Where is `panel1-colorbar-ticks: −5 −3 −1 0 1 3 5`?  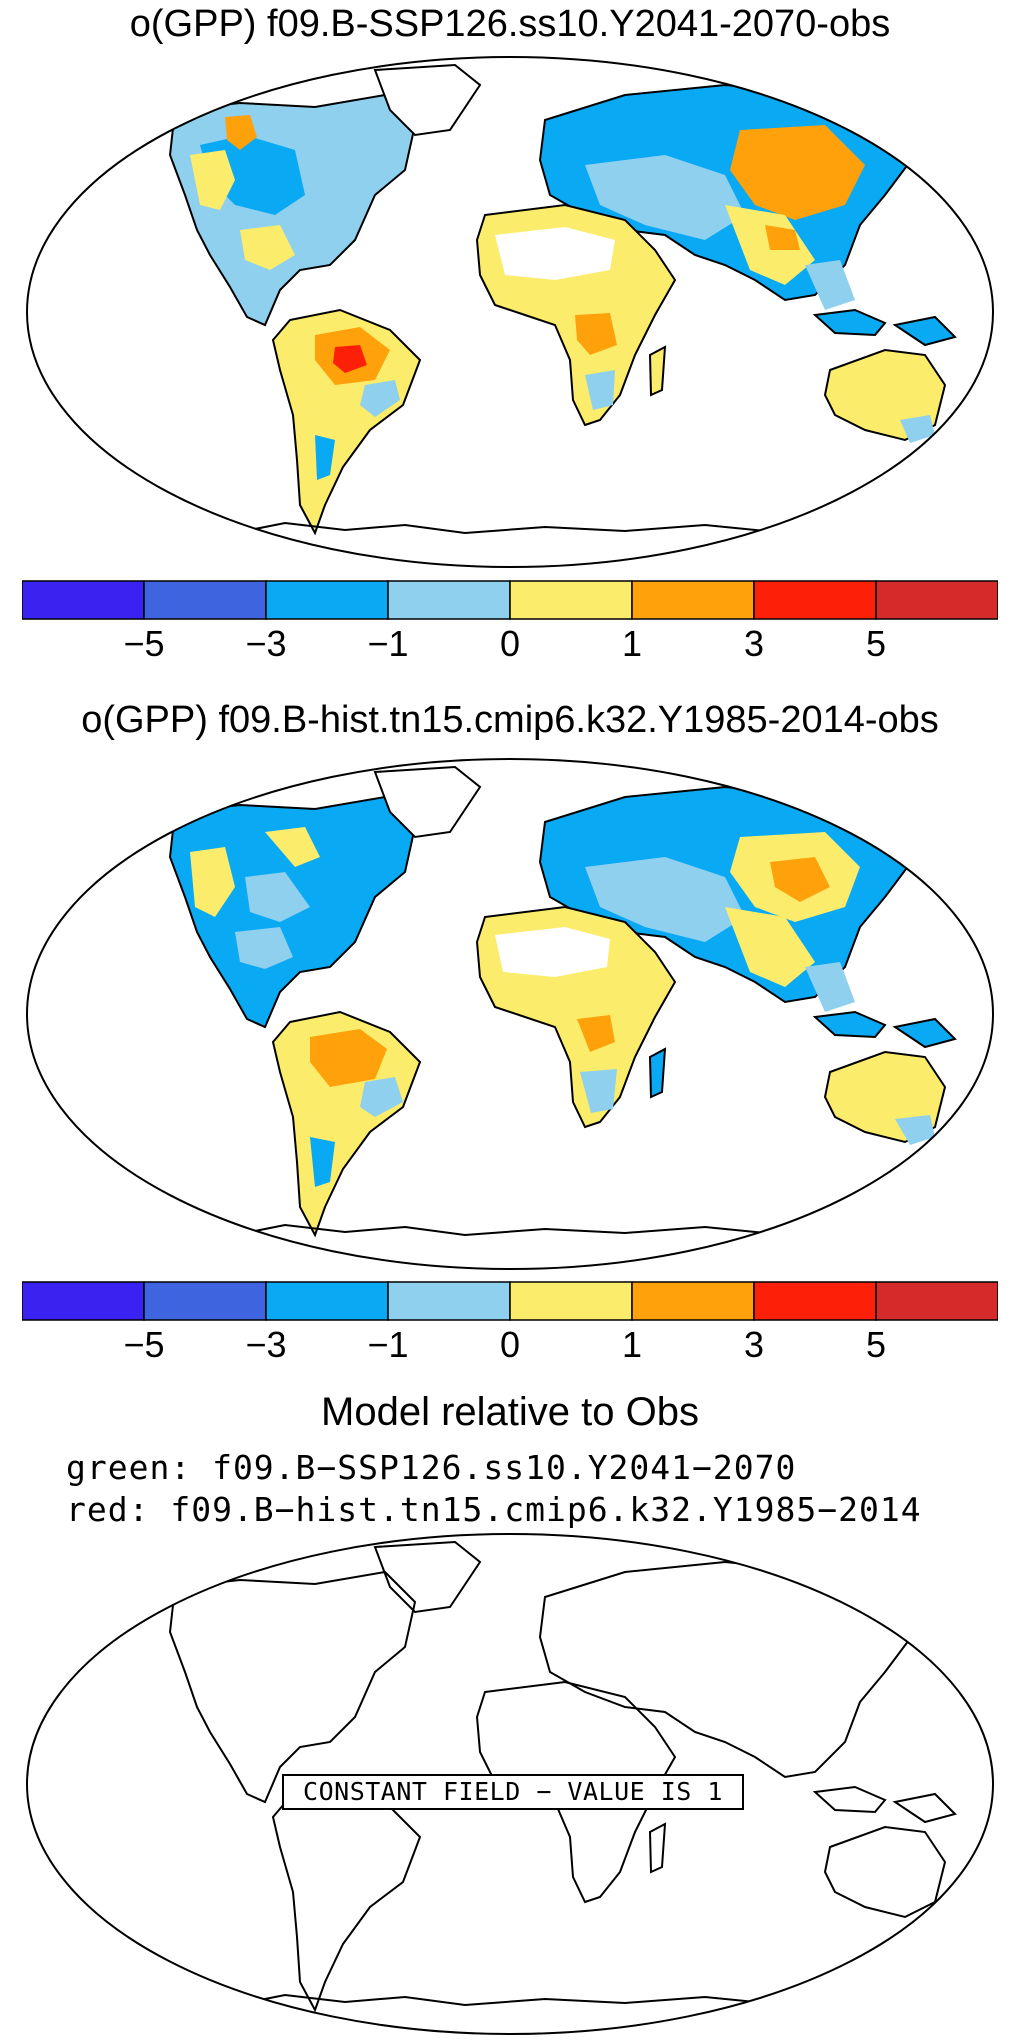
panel1-colorbar-ticks: −5 −3 −1 0 1 3 5 is located at coordinates (510, 645).